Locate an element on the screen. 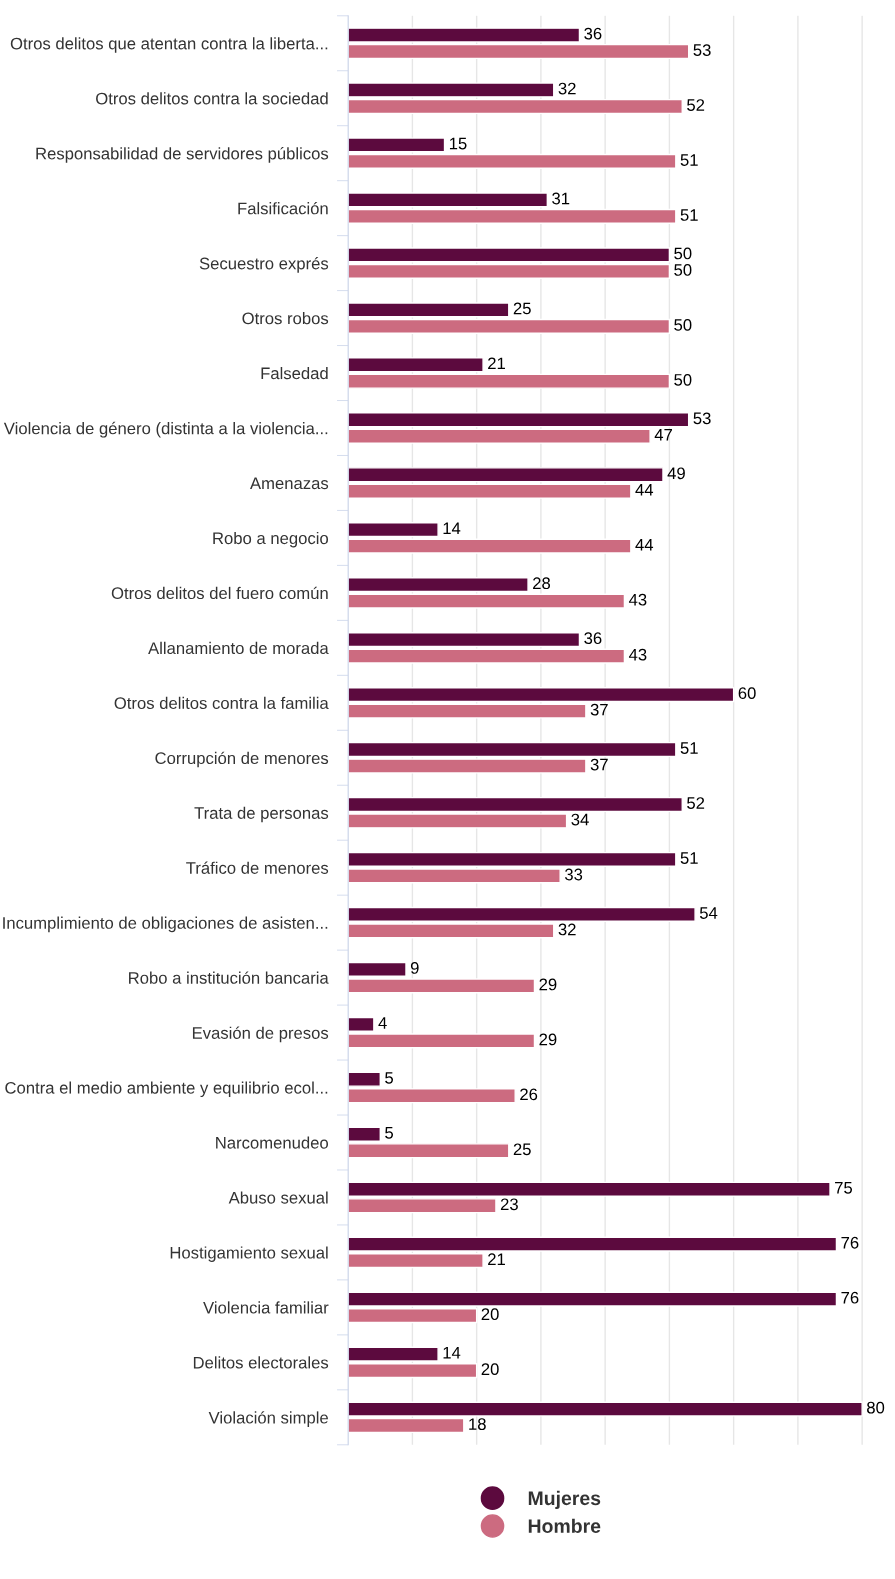  y-tick-label: Secuestro exprés is located at coordinates (264, 264).